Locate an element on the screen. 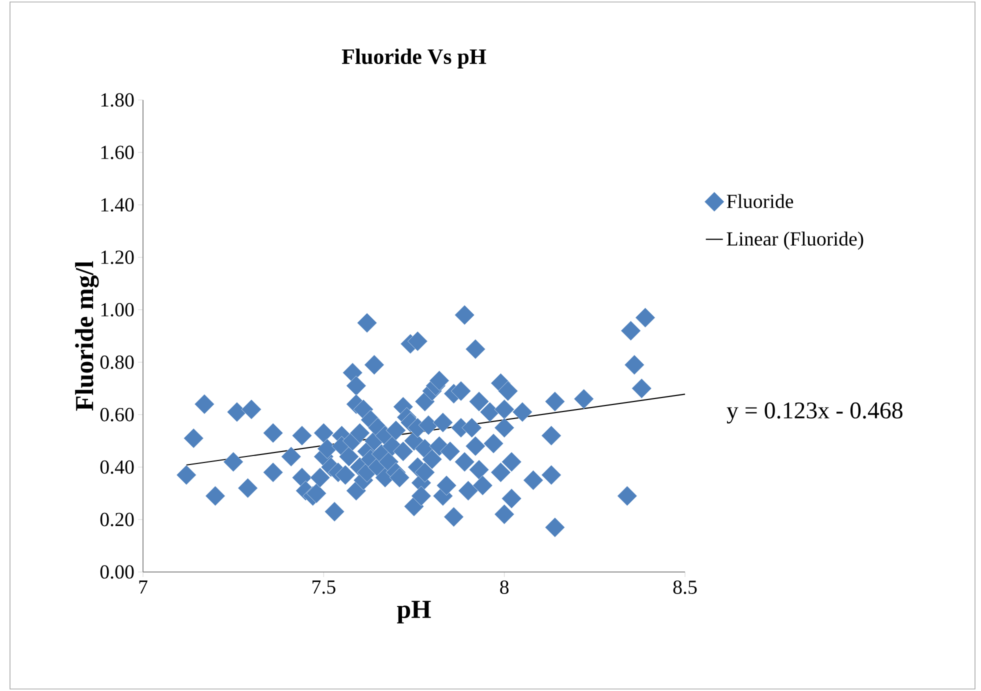  text: y = 0.123x - 0.468 is located at coordinates (814, 413).